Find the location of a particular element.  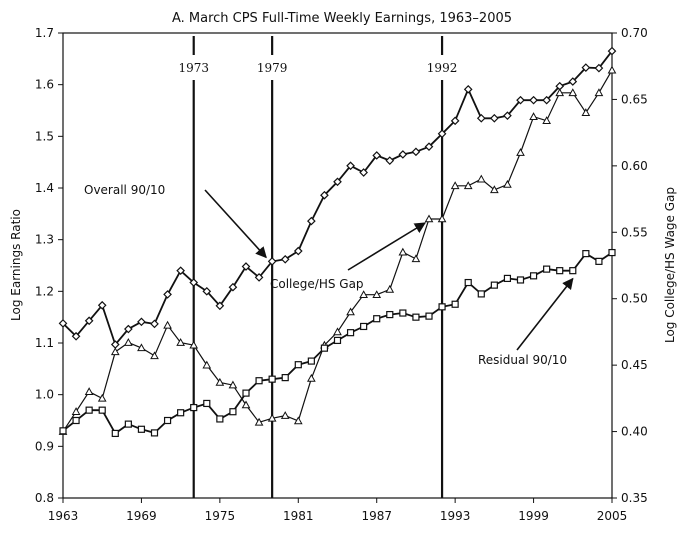

y2-tick-label: 0.40 is located at coordinates (634, 432).